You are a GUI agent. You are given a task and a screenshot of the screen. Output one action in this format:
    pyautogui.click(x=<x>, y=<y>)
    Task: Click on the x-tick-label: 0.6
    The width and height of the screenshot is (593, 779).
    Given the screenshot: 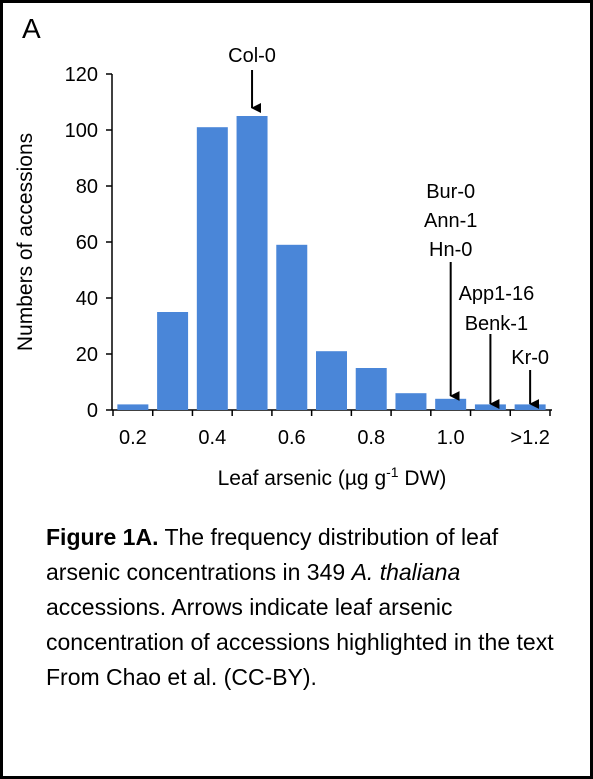 What is the action you would take?
    pyautogui.click(x=292, y=438)
    